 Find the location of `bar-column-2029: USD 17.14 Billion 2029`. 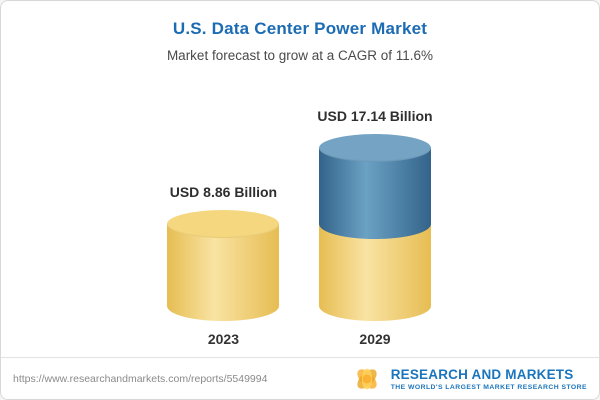

bar-column-2029: USD 17.14 Billion 2029 is located at coordinates (374, 227).